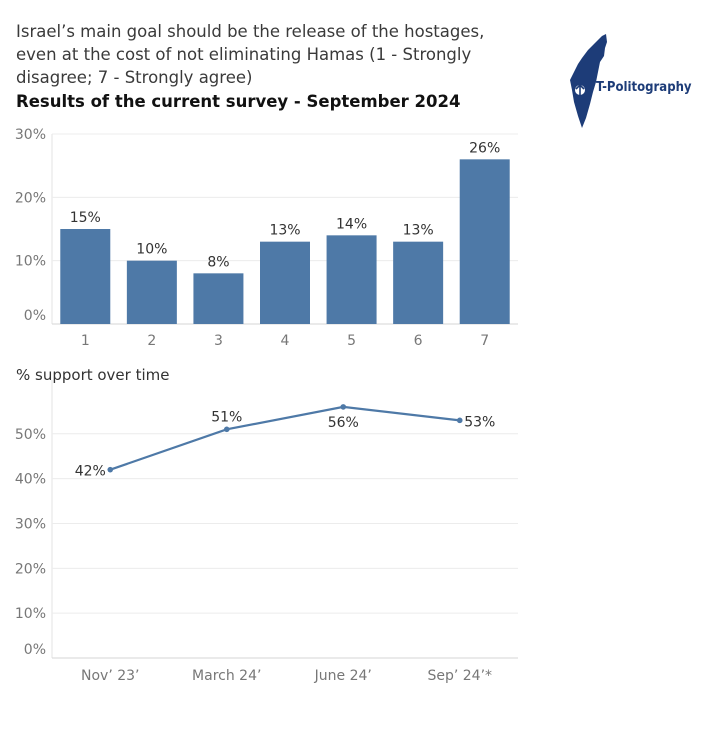 The width and height of the screenshot is (703, 748). What do you see at coordinates (351, 224) in the screenshot?
I see `bar-value-label: 14%` at bounding box center [351, 224].